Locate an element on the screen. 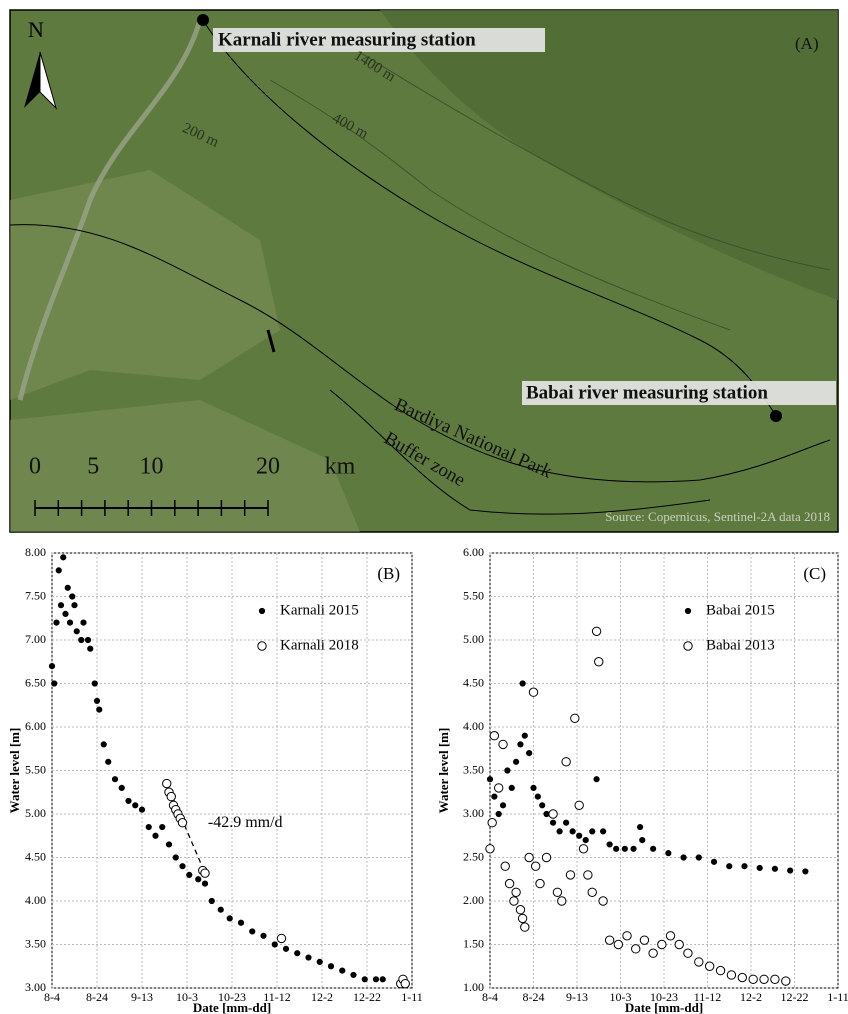 Image resolution: width=848 pixels, height=1014 pixels. scale-bar: 0 5 10 20 is located at coordinates (154, 485).